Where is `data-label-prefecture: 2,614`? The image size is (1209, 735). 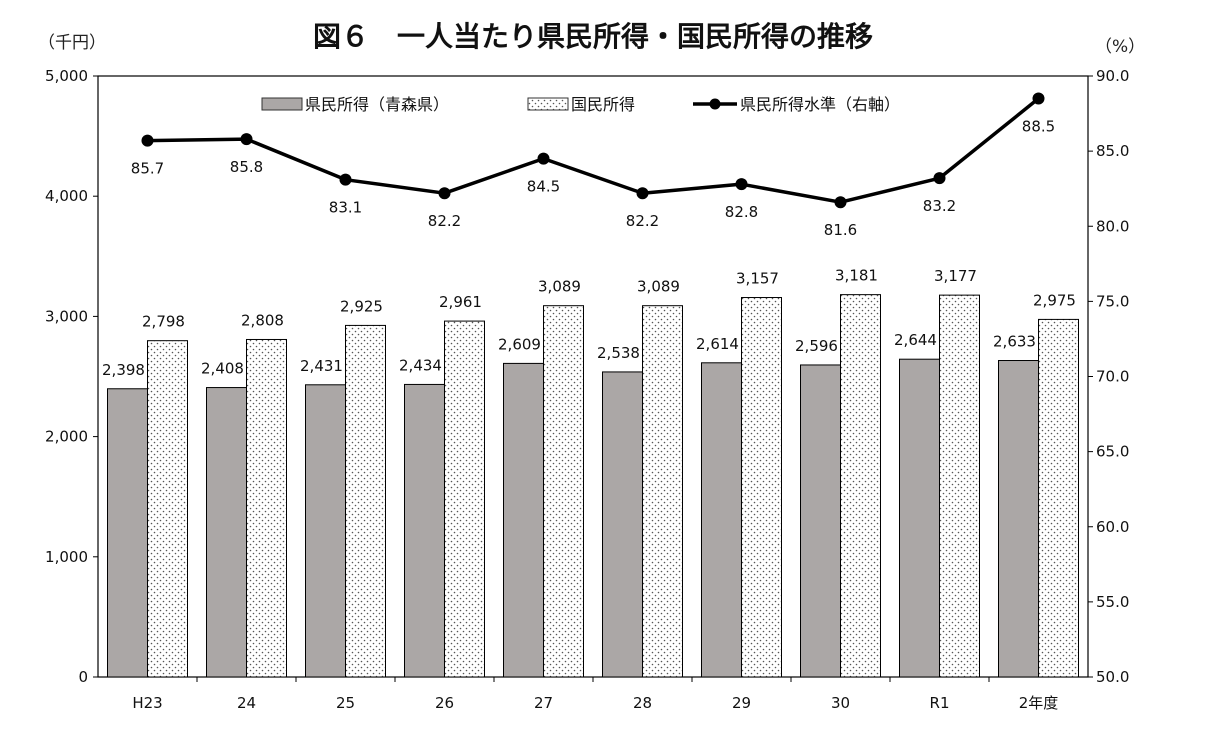 data-label-prefecture: 2,614 is located at coordinates (717, 344).